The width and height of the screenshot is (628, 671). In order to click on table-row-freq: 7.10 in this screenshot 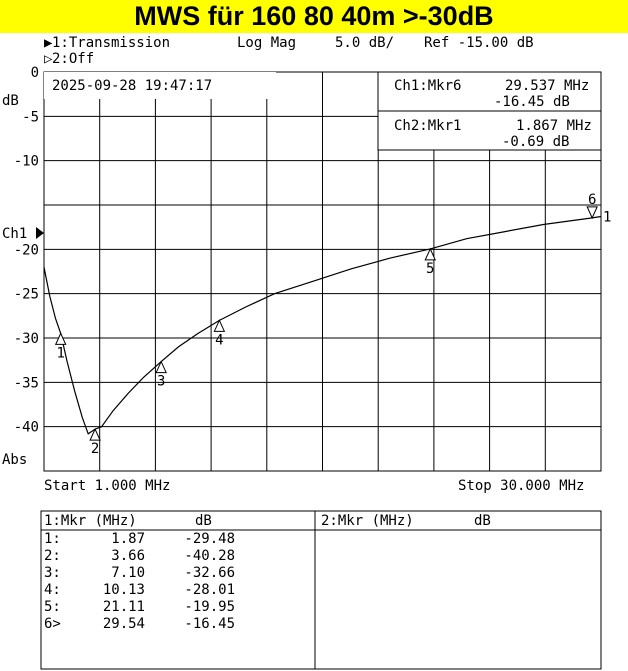, I will do `click(128, 573)`.